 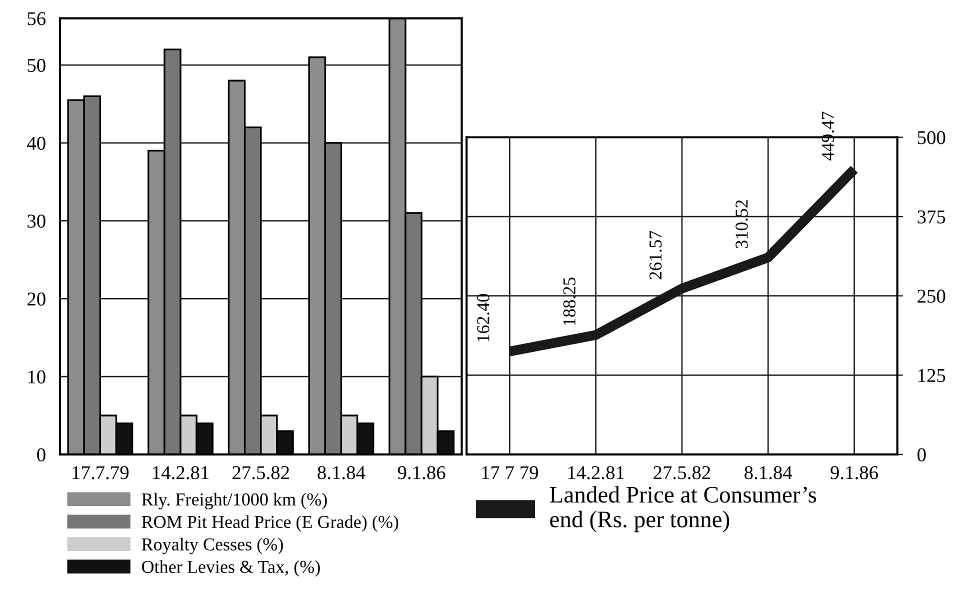 I want to click on legend-label: Royalty Cesses (%), so click(x=212, y=546).